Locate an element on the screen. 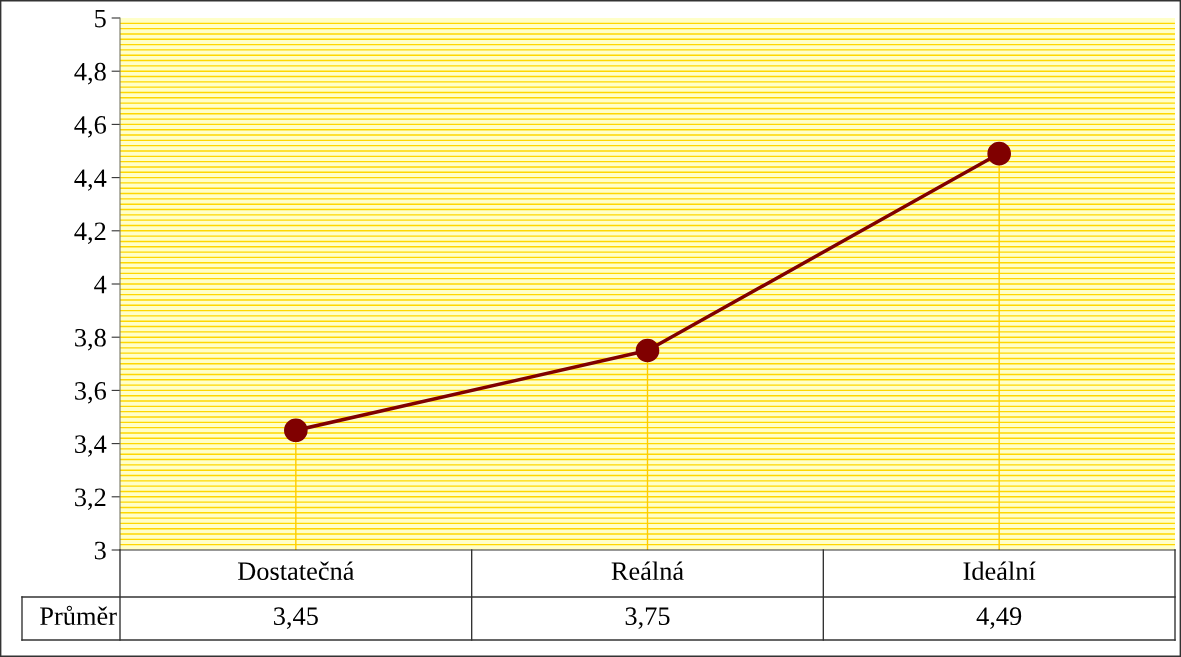 The image size is (1181, 657). y-tick-label: 4 is located at coordinates (100, 284).